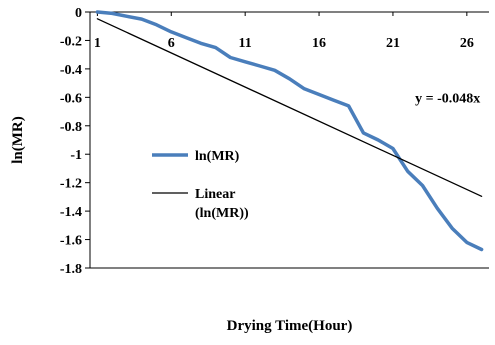 Image resolution: width=495 pixels, height=345 pixels. Describe the element at coordinates (245, 43) in the screenshot. I see `x-tick-label: 11` at that location.